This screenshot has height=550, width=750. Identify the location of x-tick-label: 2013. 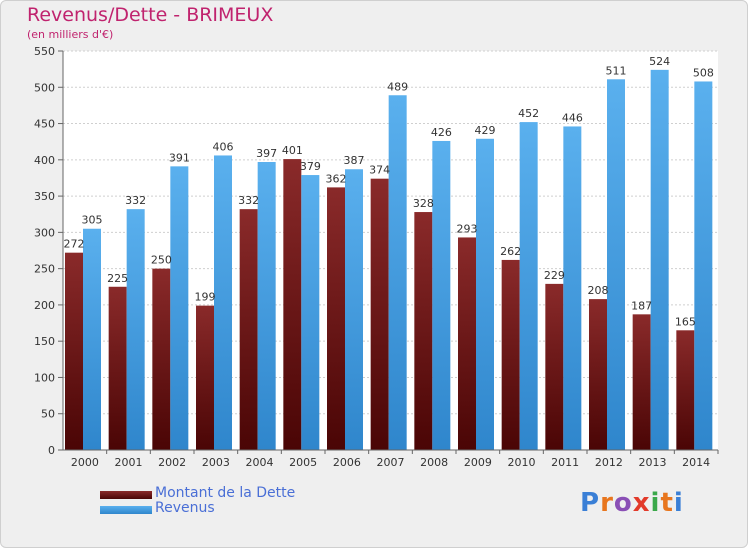
(653, 462).